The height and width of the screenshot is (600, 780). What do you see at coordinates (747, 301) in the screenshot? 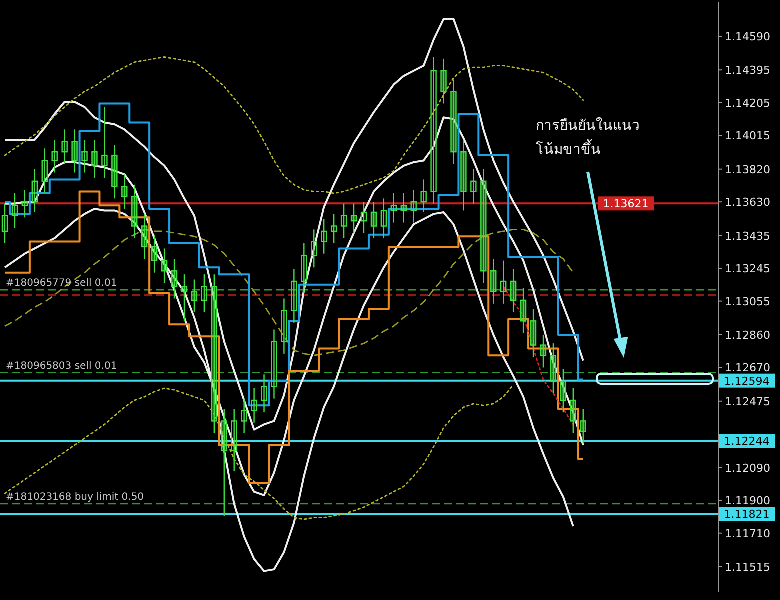
I see `y-tick-label: 1.13055` at bounding box center [747, 301].